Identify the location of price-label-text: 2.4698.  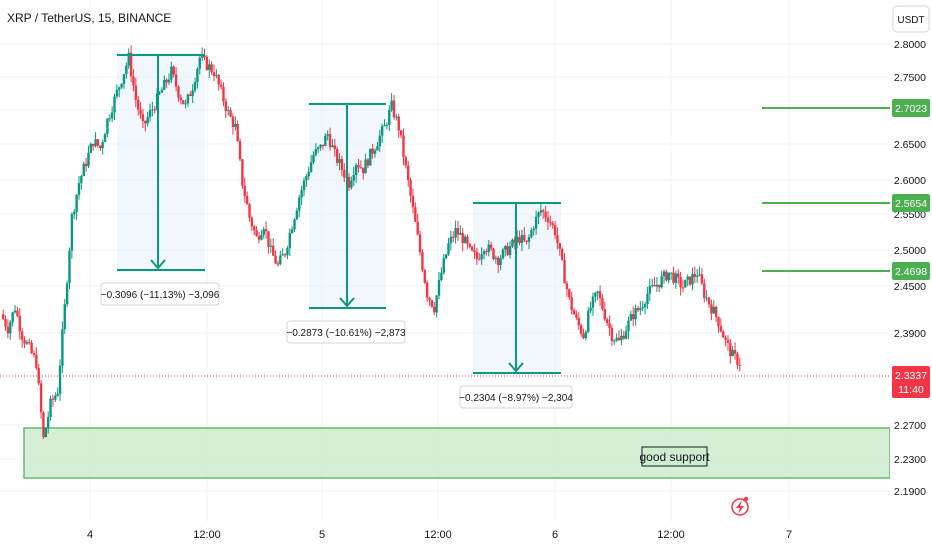
(911, 272).